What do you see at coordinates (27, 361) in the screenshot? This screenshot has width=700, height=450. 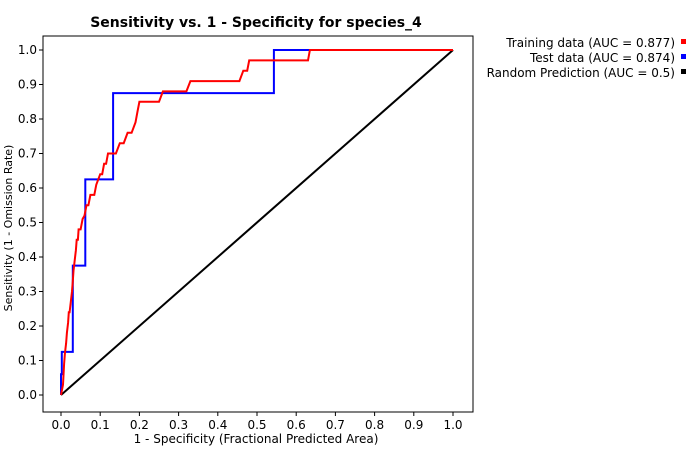 I see `y-tick-label: 0.1` at bounding box center [27, 361].